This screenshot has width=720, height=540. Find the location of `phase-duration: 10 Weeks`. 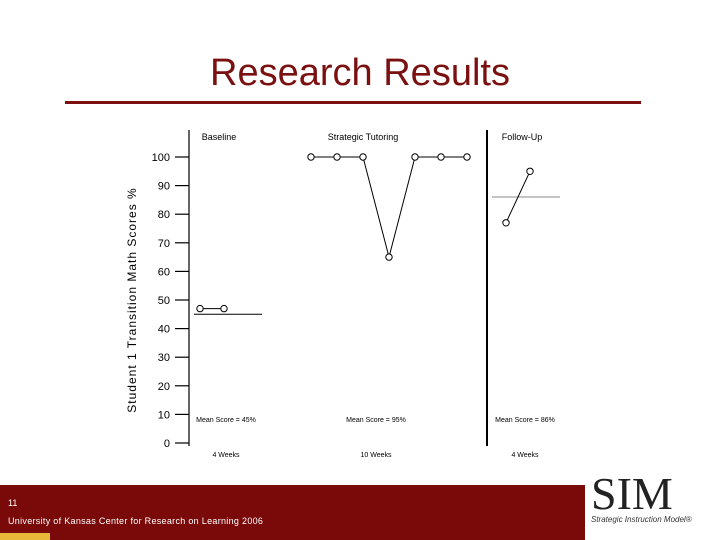

phase-duration: 10 Weeks is located at coordinates (376, 455).